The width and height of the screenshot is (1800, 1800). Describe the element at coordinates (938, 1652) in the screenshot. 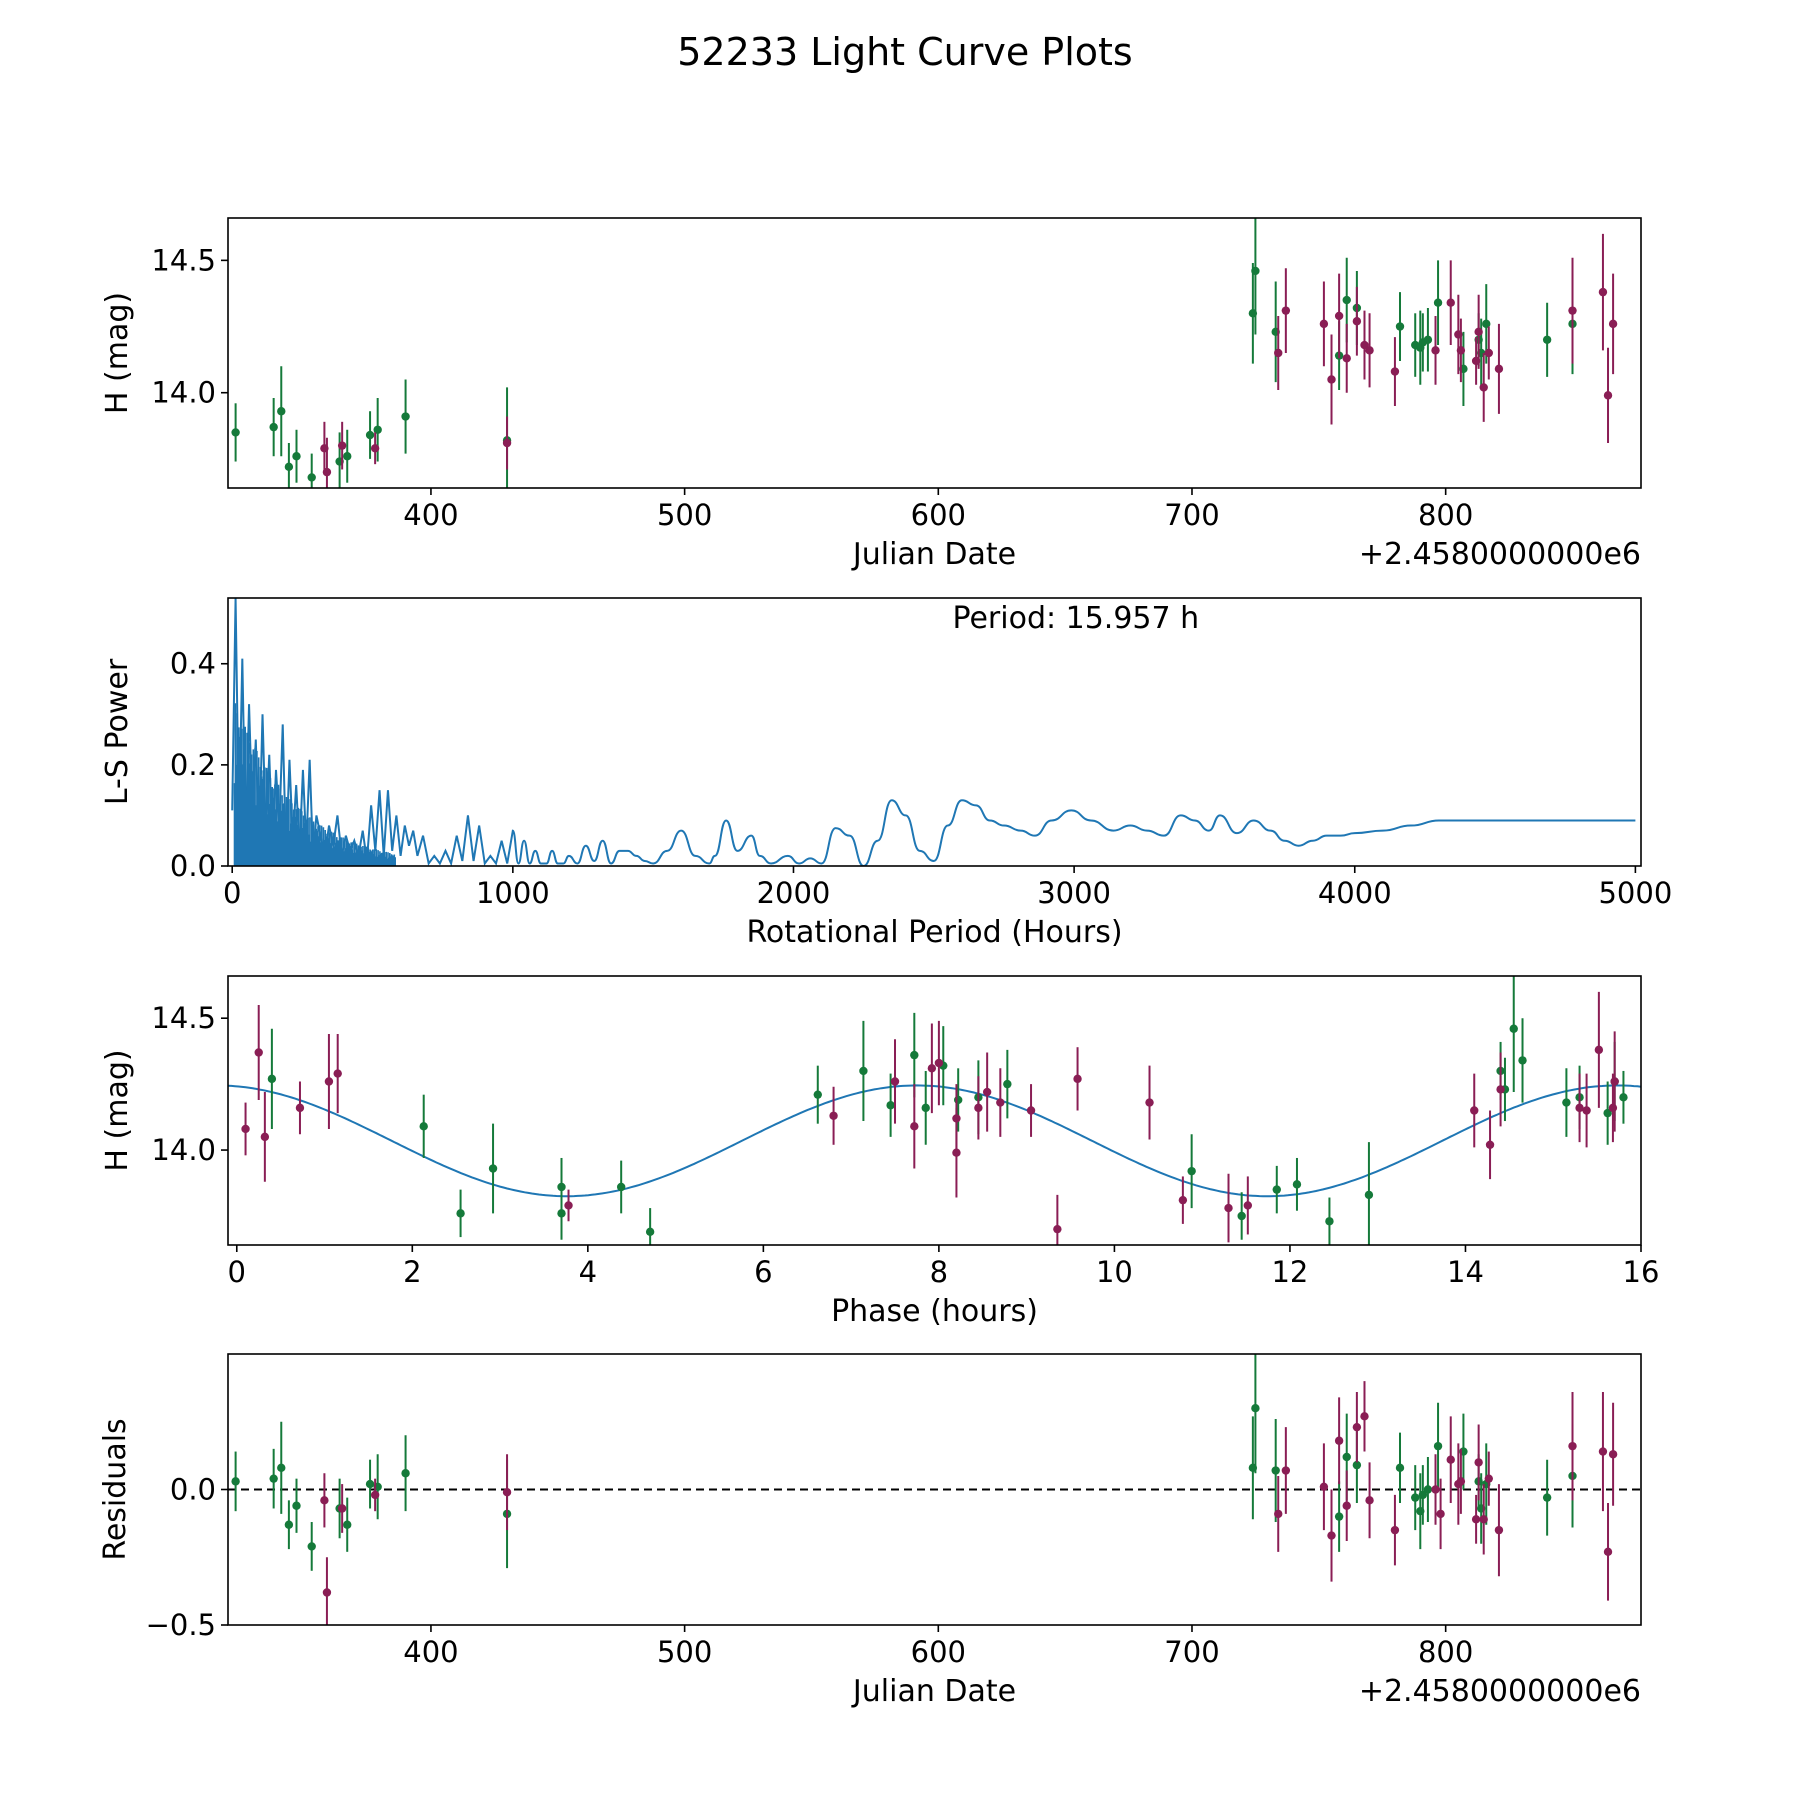

I see `x-tick-label: 600` at that location.